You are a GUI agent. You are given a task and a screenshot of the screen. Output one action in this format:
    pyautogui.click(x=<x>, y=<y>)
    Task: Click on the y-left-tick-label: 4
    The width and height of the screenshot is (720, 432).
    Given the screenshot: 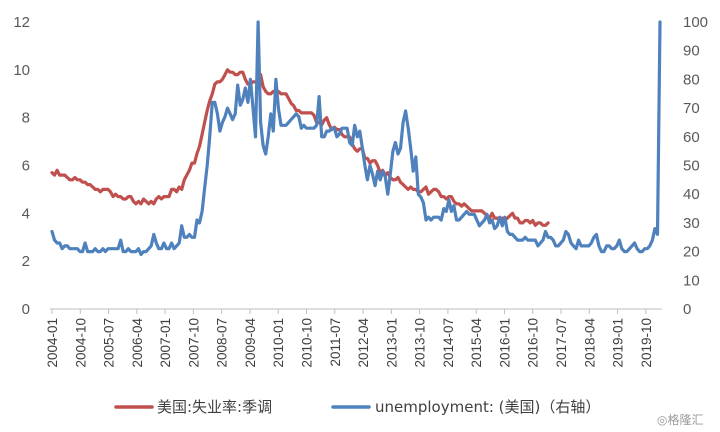 What is the action you would take?
    pyautogui.click(x=26, y=213)
    